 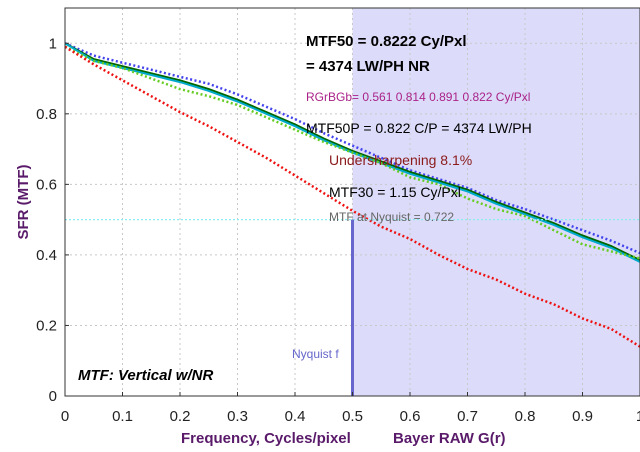 I want to click on x-axis-label: Frequency, Cycles/pixel, so click(x=266, y=438).